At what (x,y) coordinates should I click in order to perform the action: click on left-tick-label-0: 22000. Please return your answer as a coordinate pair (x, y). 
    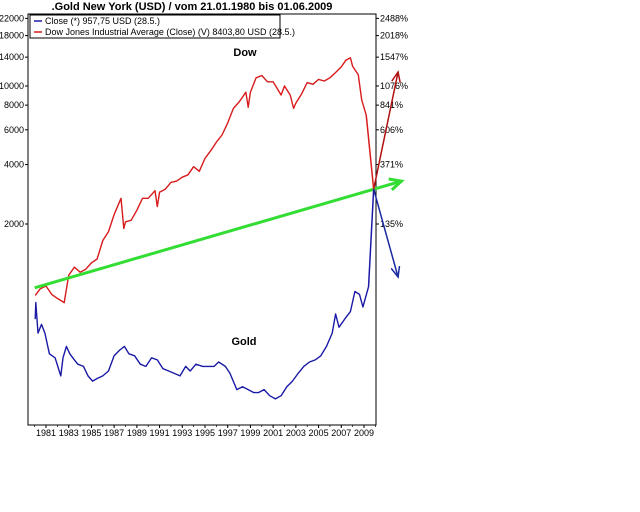
    Looking at the image, I should click on (12, 18).